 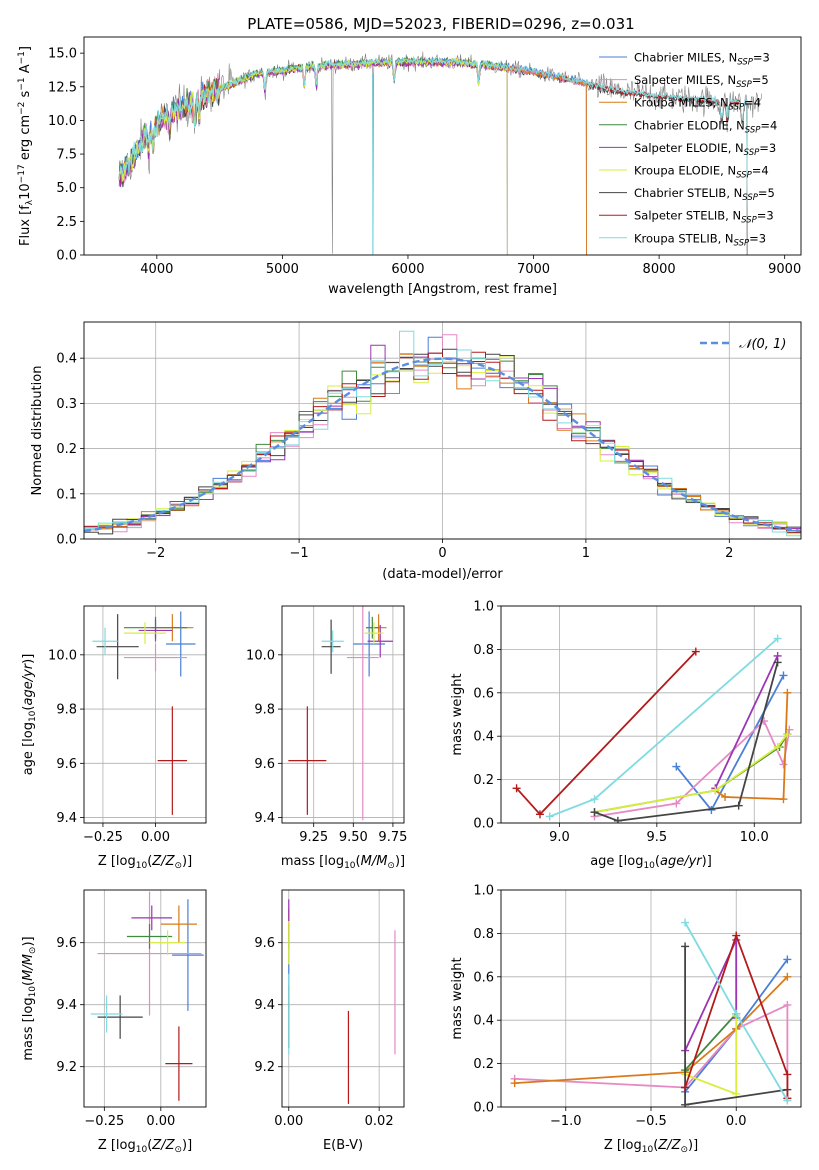 What do you see at coordinates (705, 126) in the screenshot?
I see `legend-label: Chabrier ELODIE, NSSP=4` at bounding box center [705, 126].